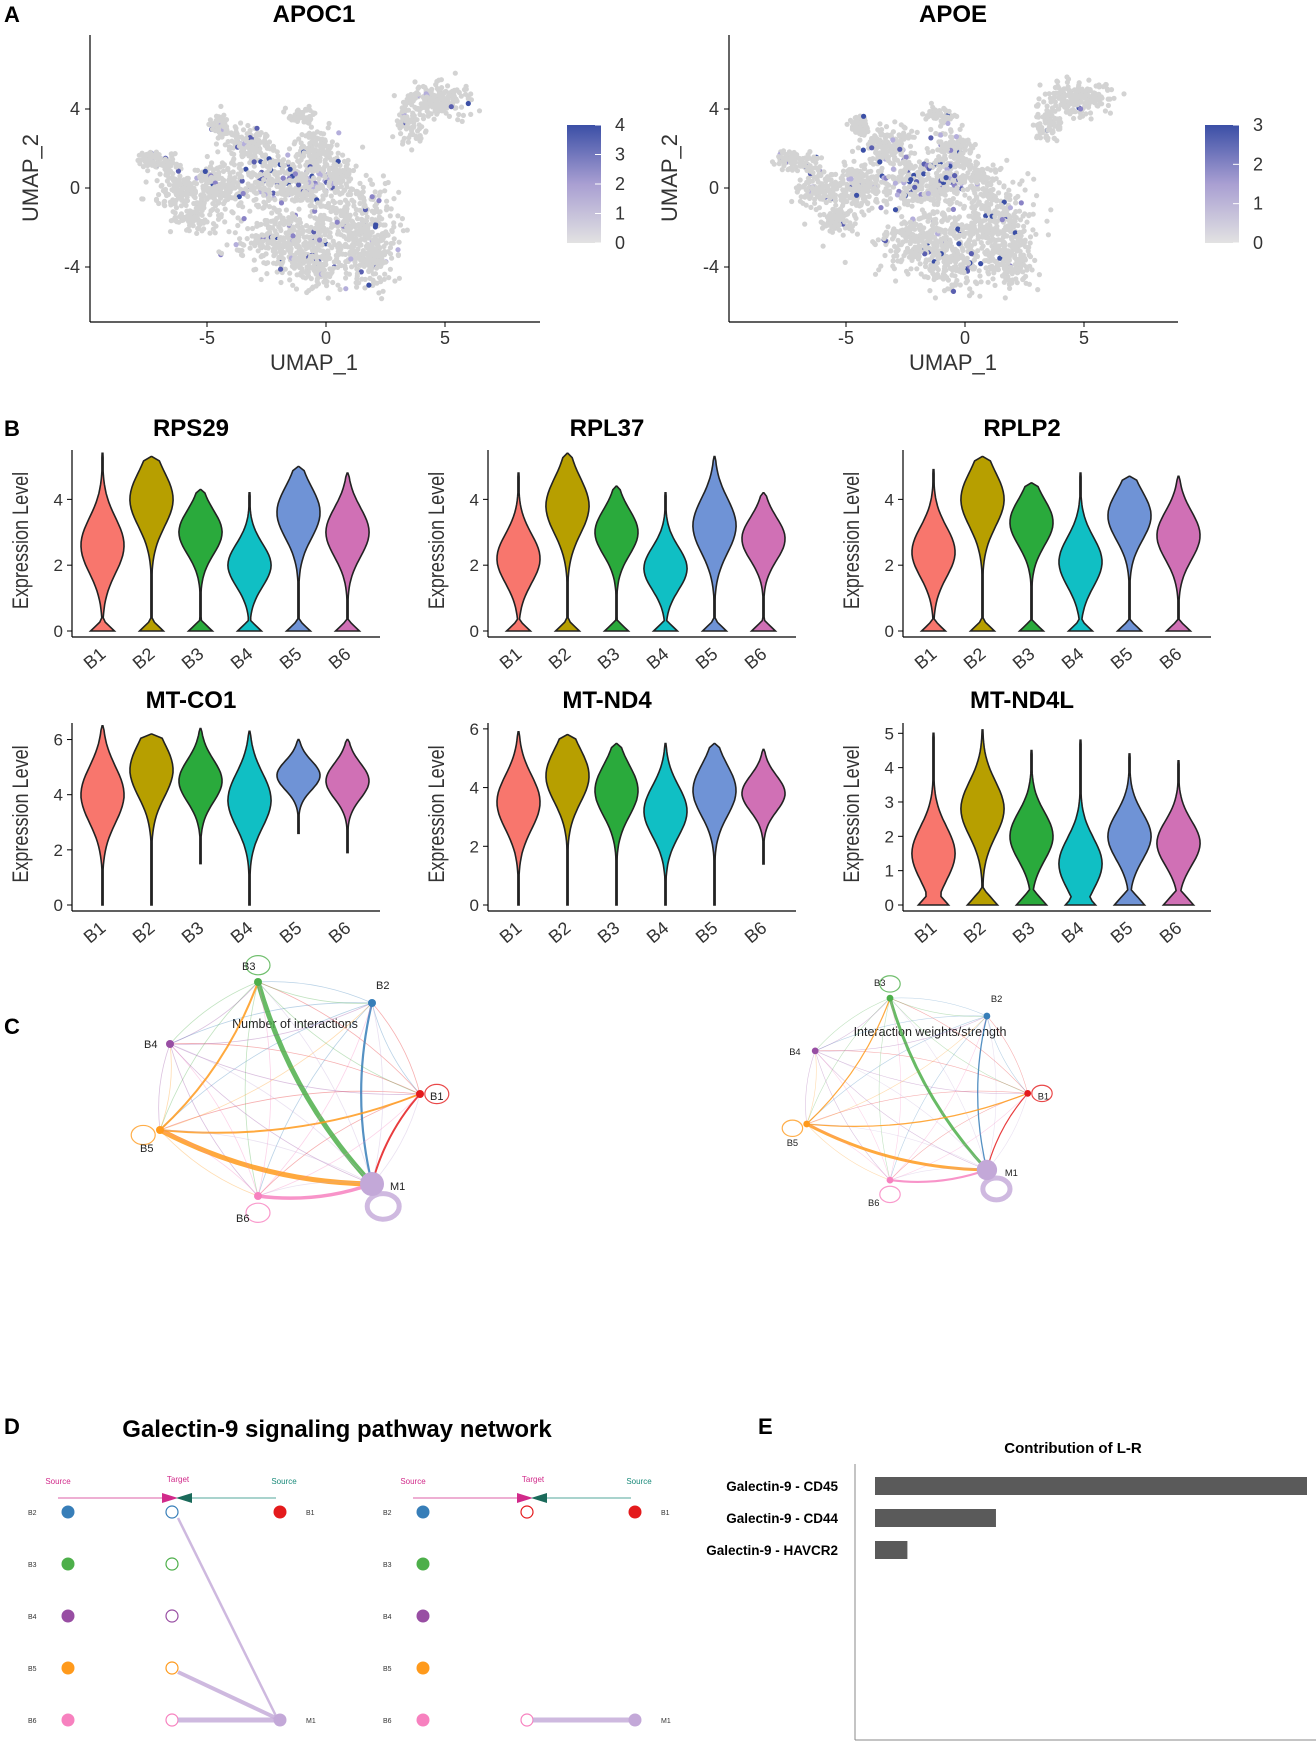 Image resolution: width=1316 pixels, height=1744 pixels. Describe the element at coordinates (620, 184) in the screenshot. I see `umap-legend-tick: 2` at that location.